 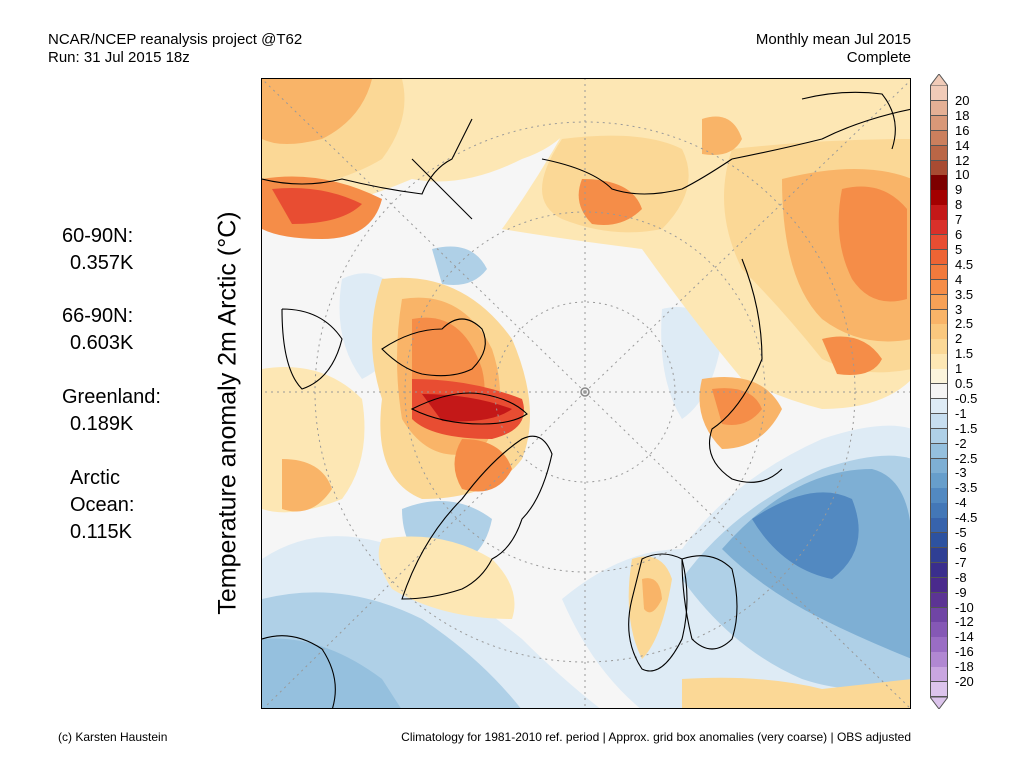 What do you see at coordinates (959, 234) in the screenshot?
I see `colorbar-tick-label: 6` at bounding box center [959, 234].